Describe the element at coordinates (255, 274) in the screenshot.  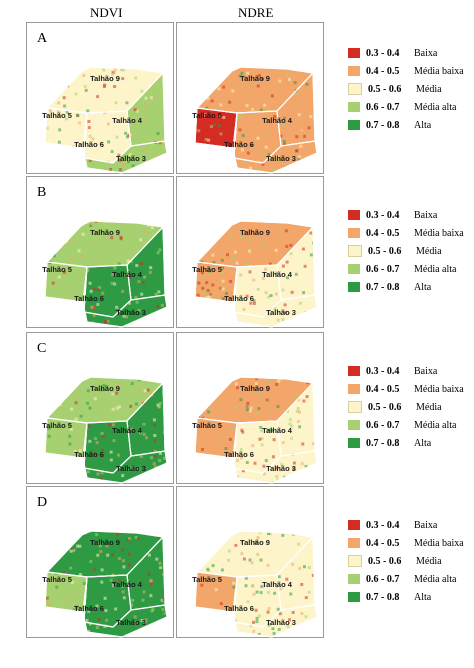
I see `ndre-map-b: Talhão 9 Talhão 5 Talhão 4 Talhão 6 Talhão 3` at that location.